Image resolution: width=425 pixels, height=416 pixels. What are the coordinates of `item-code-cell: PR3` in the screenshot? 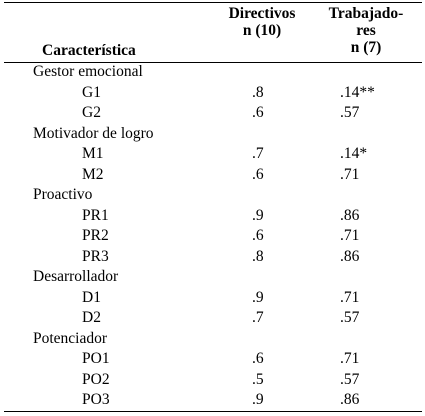 It's located at (95, 256).